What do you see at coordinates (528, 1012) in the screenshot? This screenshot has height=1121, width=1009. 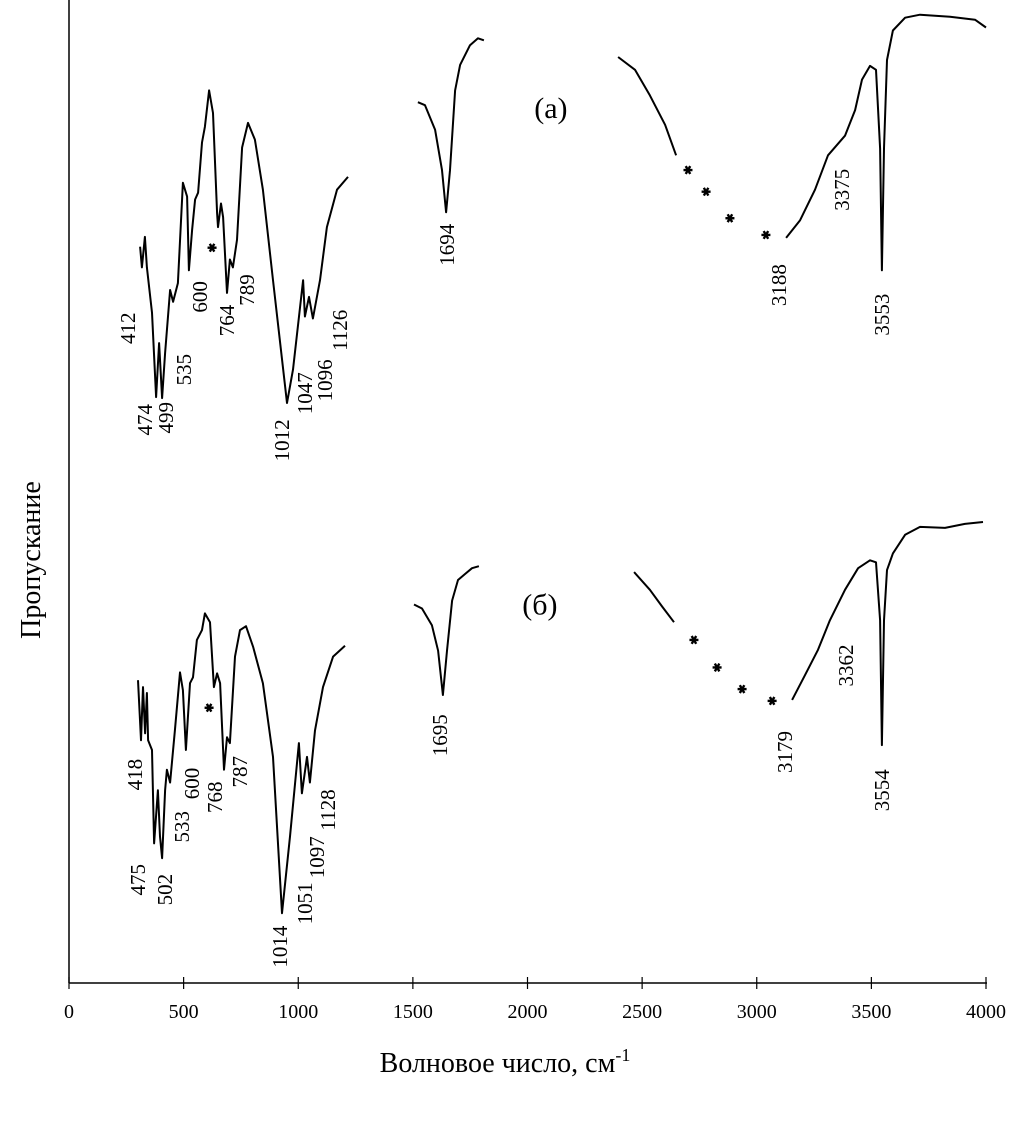 I see `x-tick-label: 2000` at bounding box center [528, 1012].